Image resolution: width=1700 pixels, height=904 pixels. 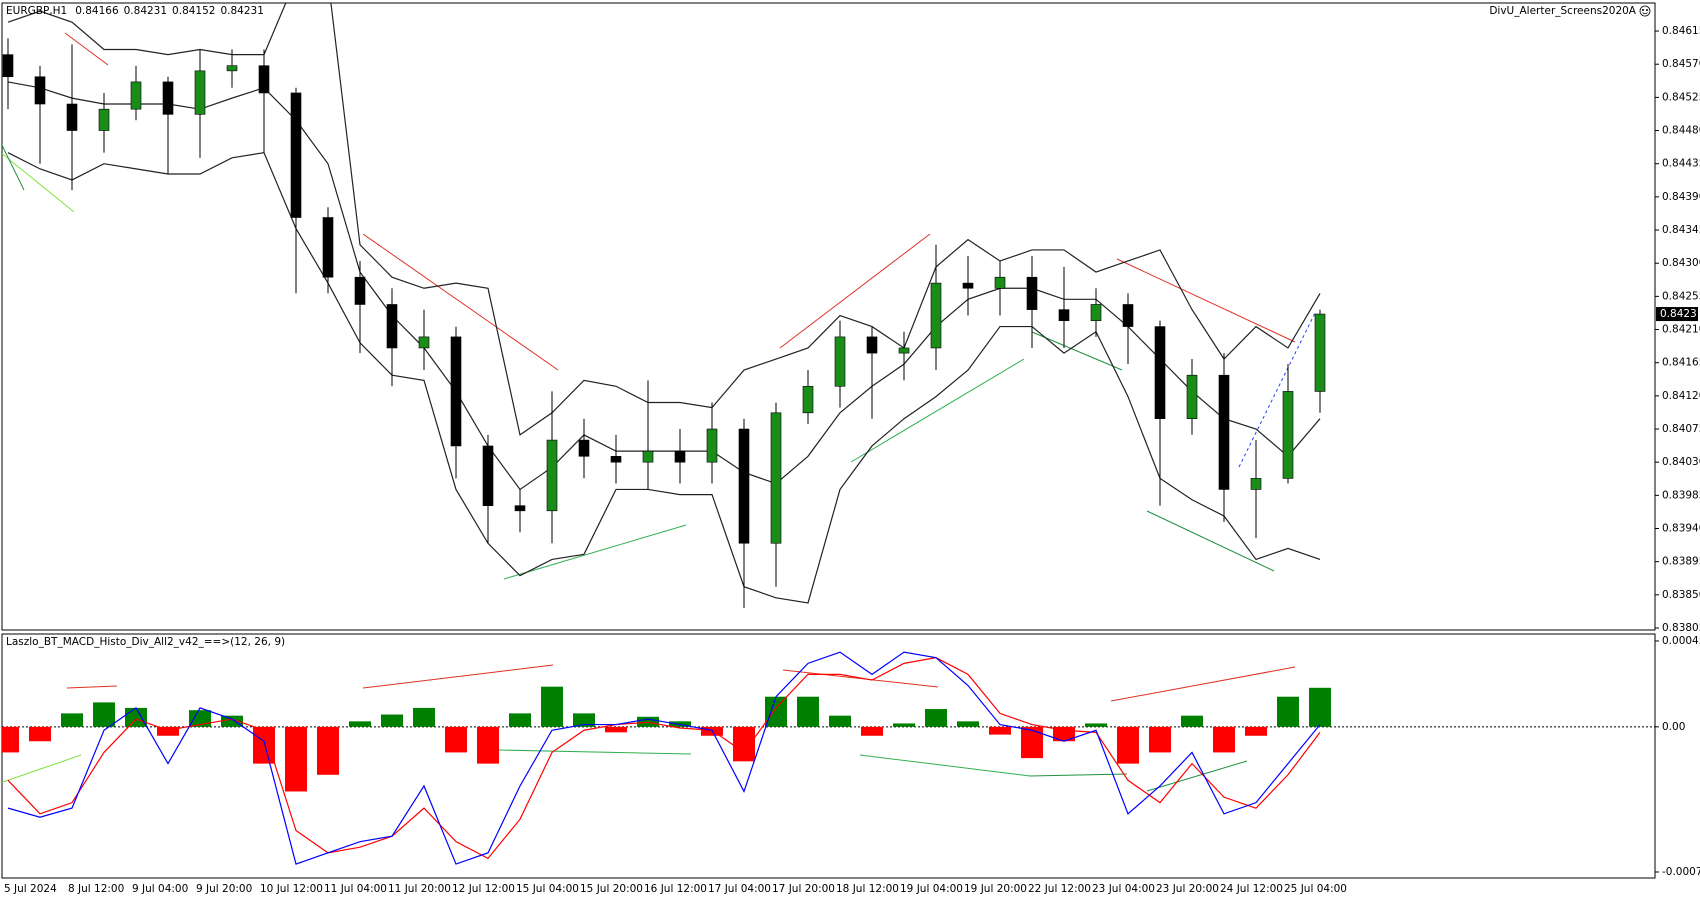 What do you see at coordinates (30, 889) in the screenshot?
I see `x-tick-label: 5 Jul 2024` at bounding box center [30, 889].